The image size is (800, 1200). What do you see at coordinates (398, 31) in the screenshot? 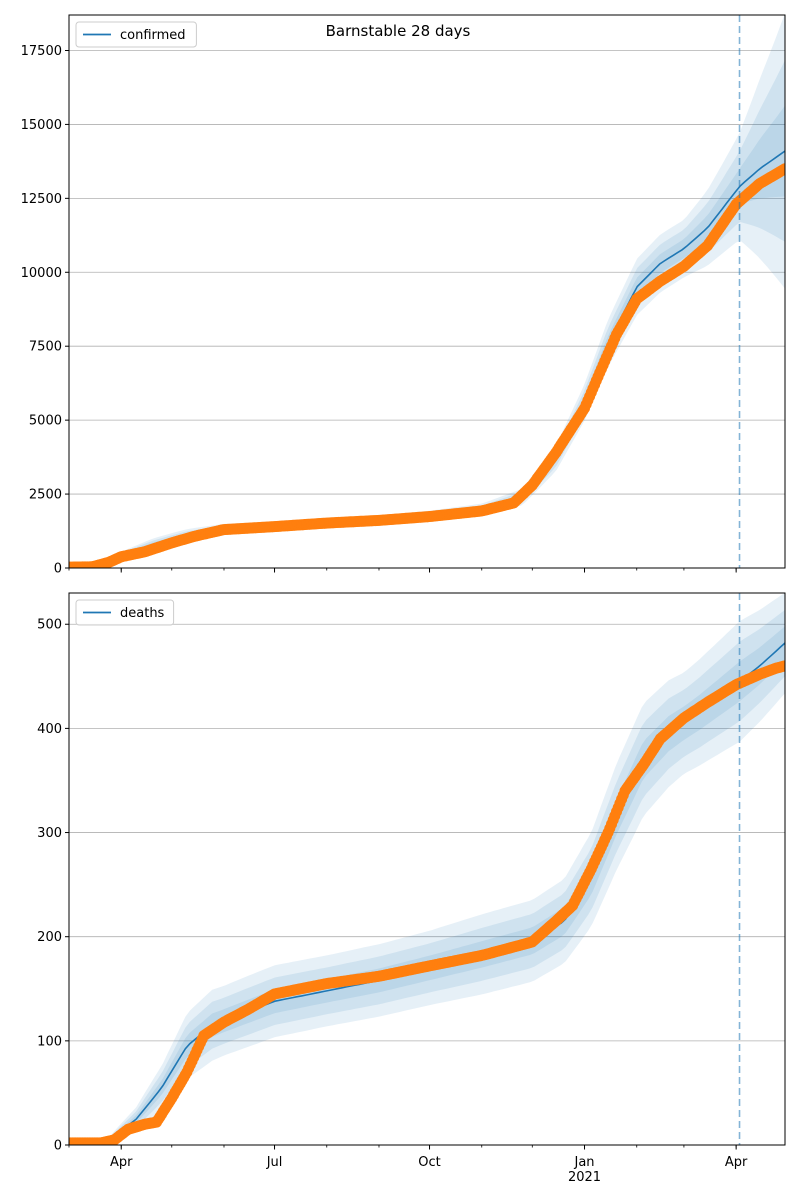
I see `figure-title: Barnstable 28 days` at bounding box center [398, 31].